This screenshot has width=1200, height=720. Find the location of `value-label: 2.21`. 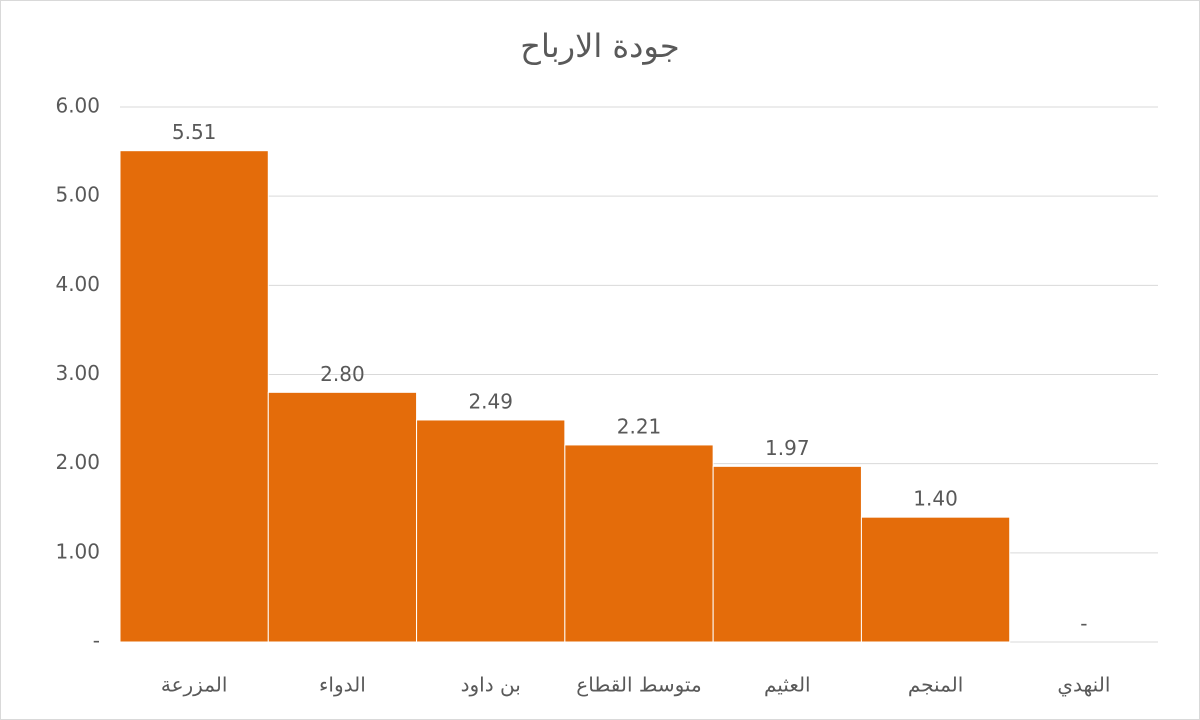

value-label: 2.21 is located at coordinates (639, 426).